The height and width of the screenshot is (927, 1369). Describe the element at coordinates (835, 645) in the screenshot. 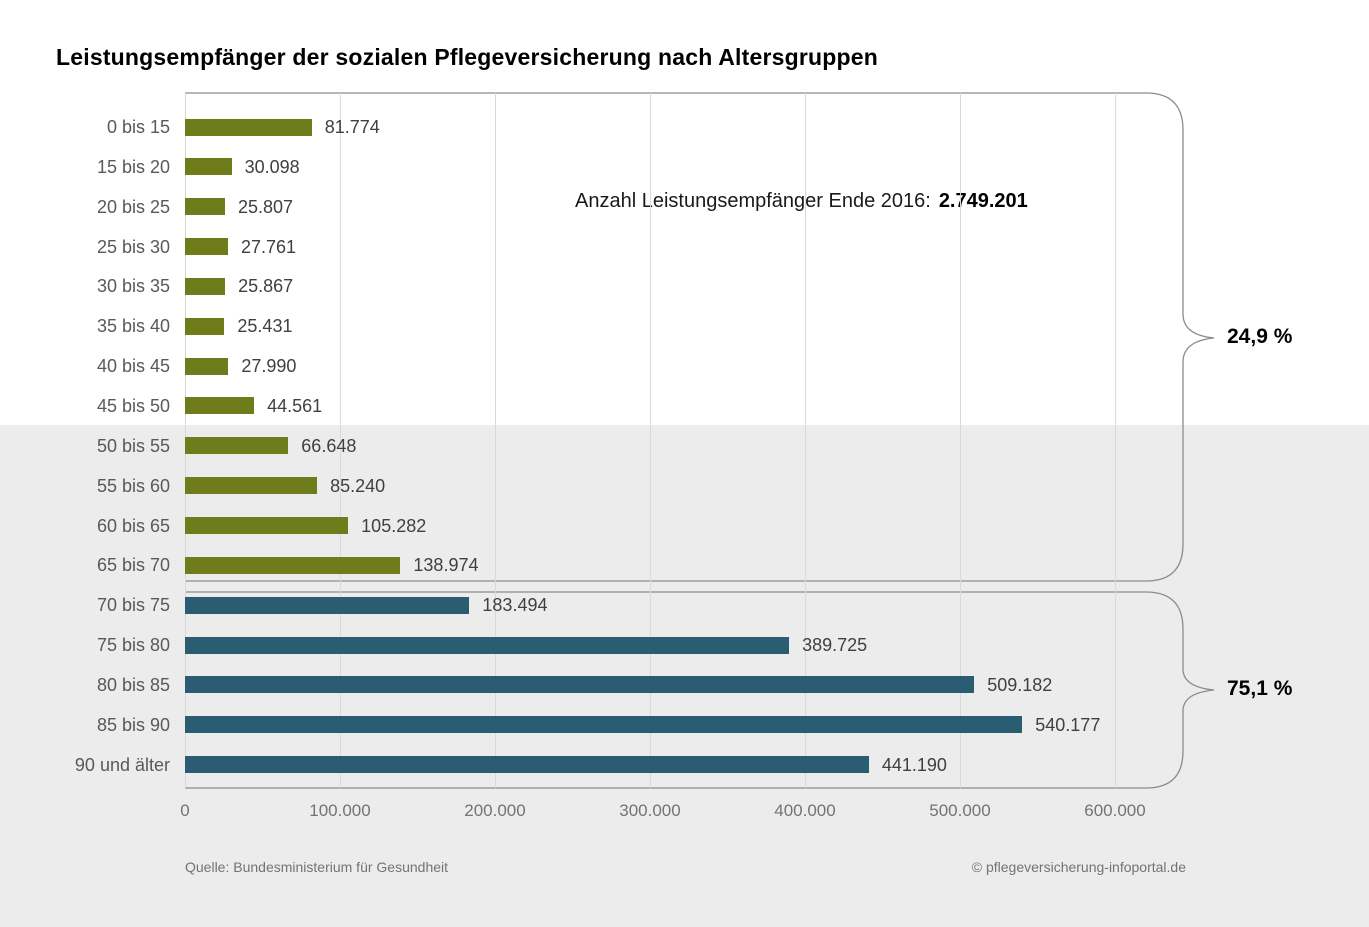

I see `value-label: 389.725` at that location.